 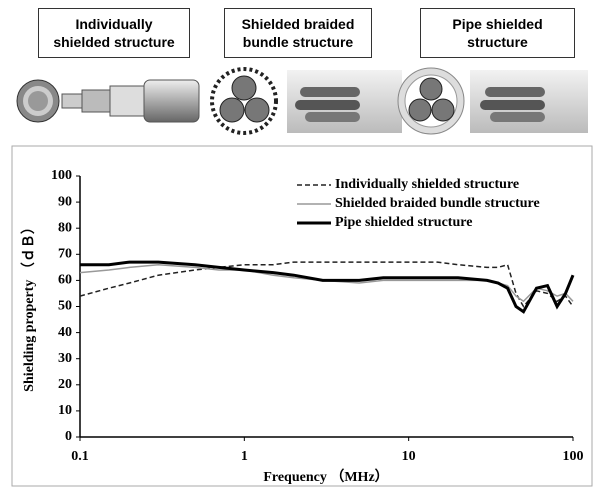 What do you see at coordinates (65, 254) in the screenshot?
I see `y-tick-label: 70` at bounding box center [65, 254].